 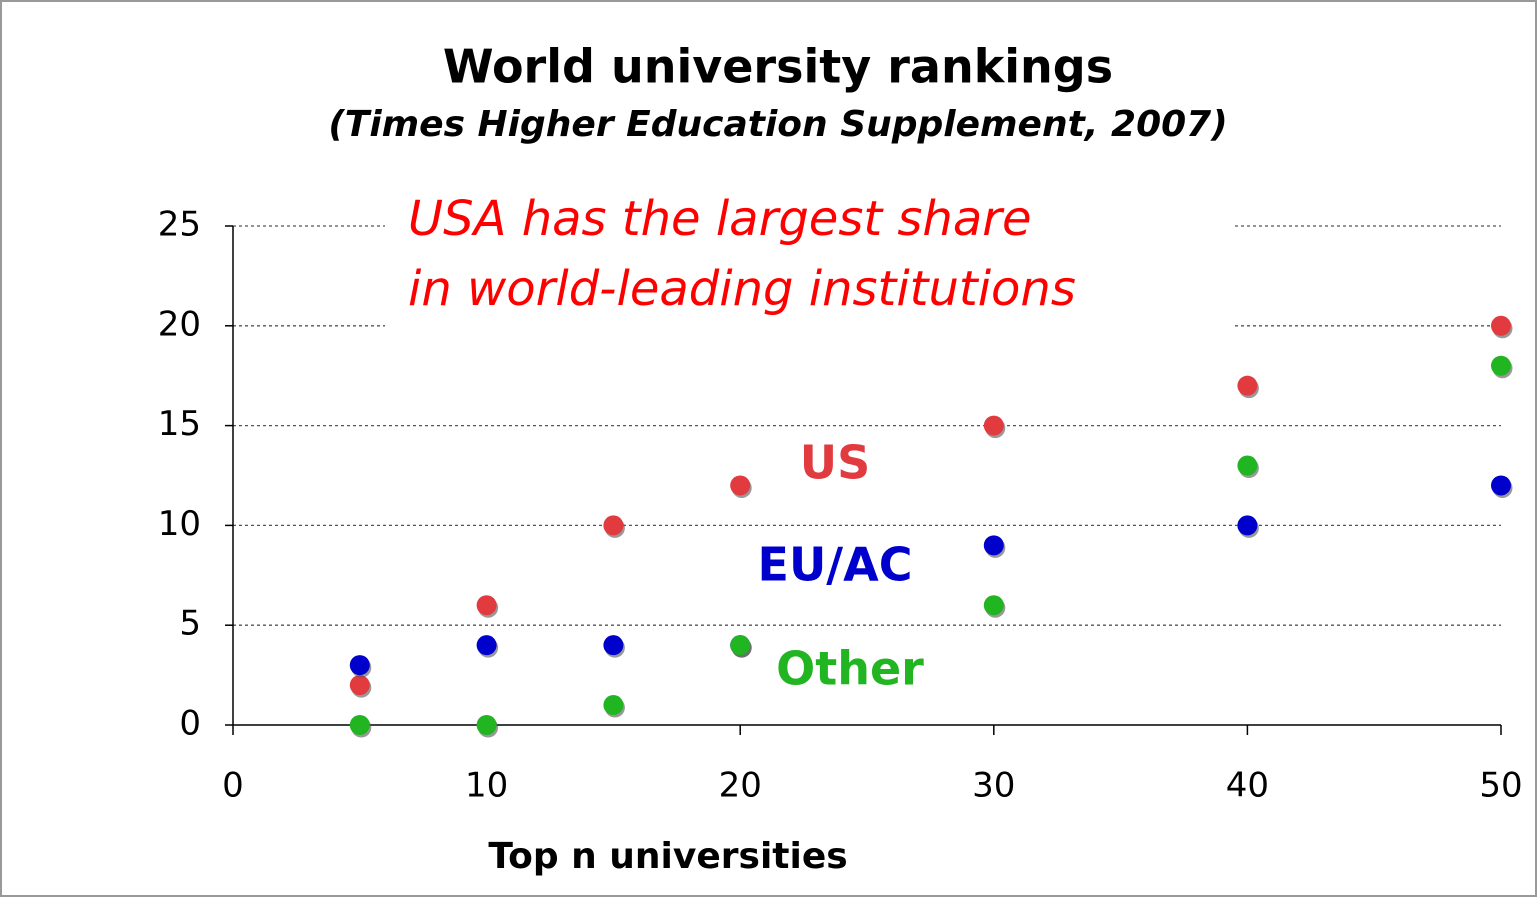 What do you see at coordinates (835, 565) in the screenshot?
I see `series-label: EU/AC` at bounding box center [835, 565].